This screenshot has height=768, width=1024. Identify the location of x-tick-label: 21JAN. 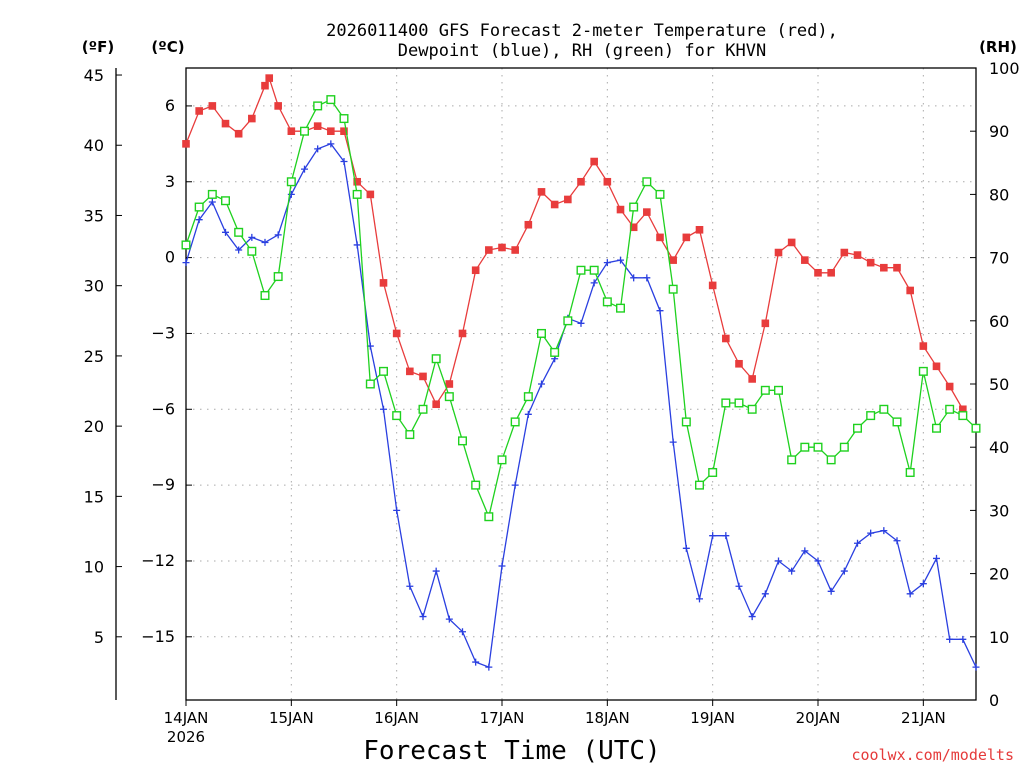
(923, 718).